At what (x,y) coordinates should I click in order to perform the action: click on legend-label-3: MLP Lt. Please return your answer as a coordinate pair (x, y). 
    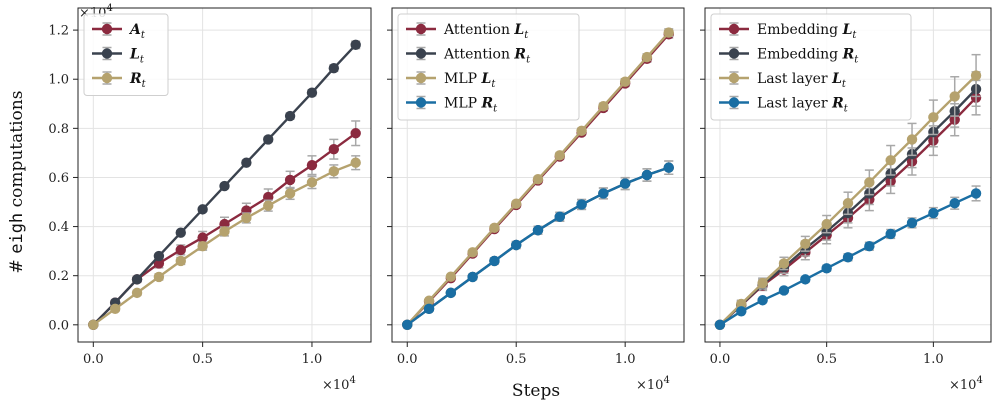
    Looking at the image, I should click on (470, 80).